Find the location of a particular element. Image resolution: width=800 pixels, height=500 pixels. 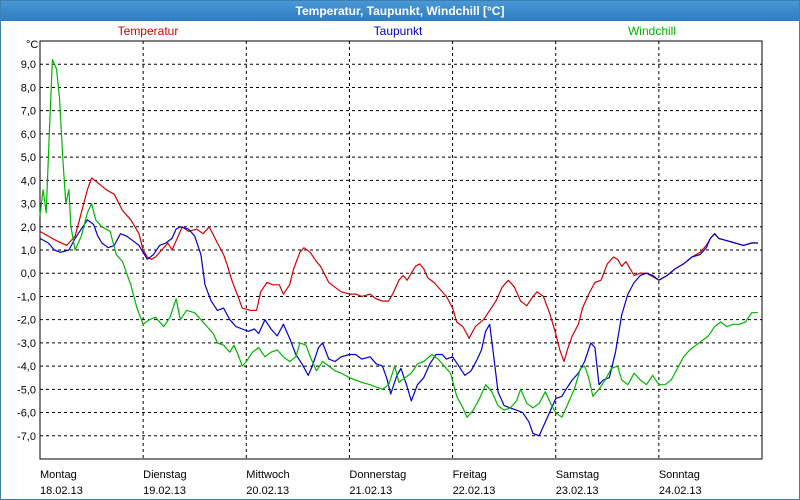

x-tick-date-label: 20.02.13 is located at coordinates (267, 491).